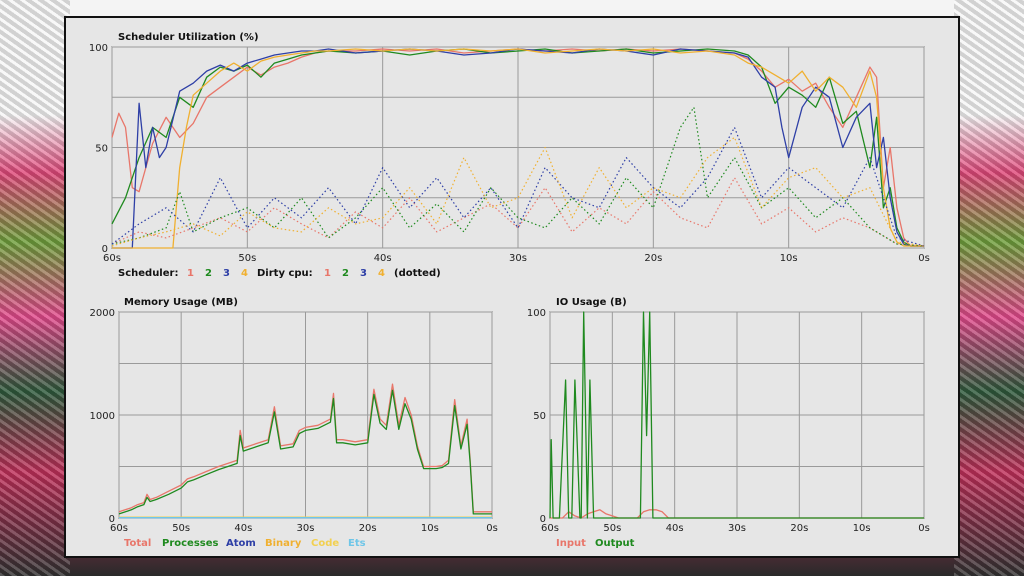 The image size is (1024, 576). What do you see at coordinates (283, 543) in the screenshot?
I see `memory-legend-binary: Binary` at bounding box center [283, 543].